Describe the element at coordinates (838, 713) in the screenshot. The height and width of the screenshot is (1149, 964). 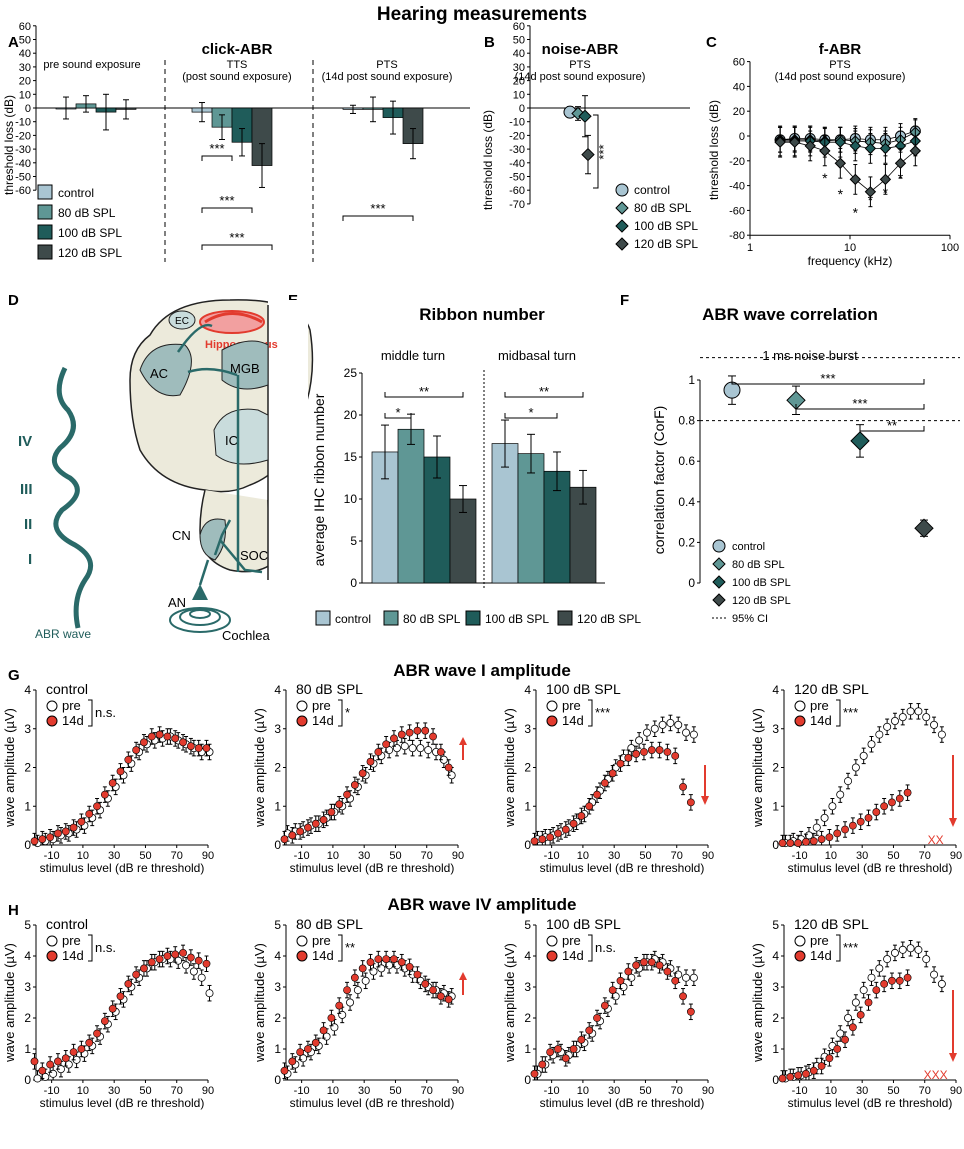
I see `panel-g-legend-bracket` at that location.